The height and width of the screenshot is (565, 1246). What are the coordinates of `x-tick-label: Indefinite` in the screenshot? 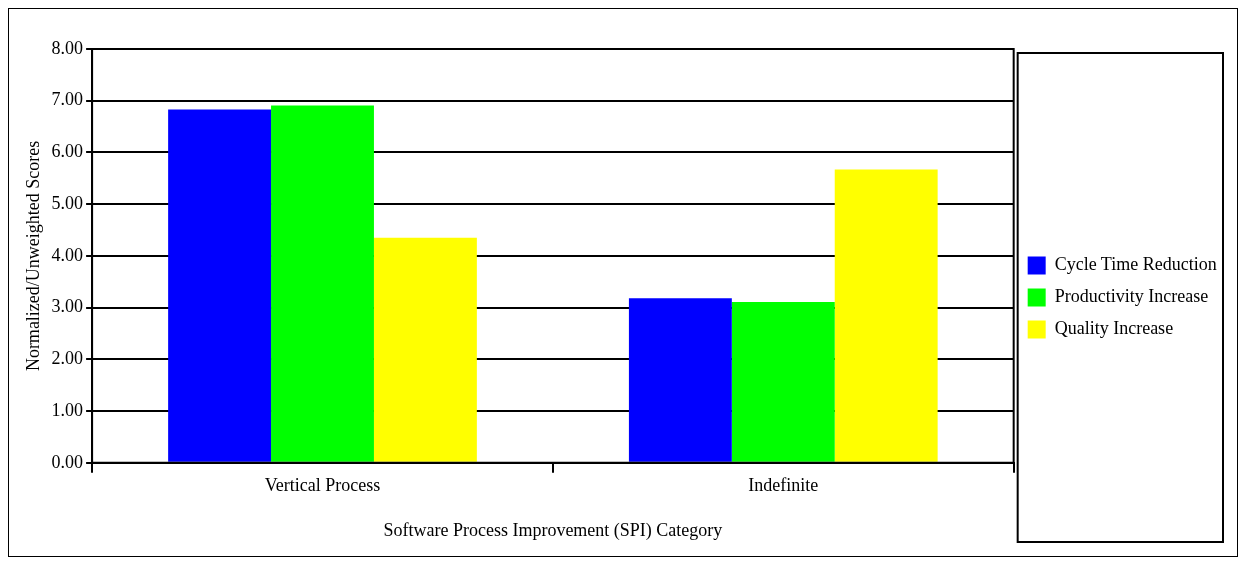 It's located at (783, 485).